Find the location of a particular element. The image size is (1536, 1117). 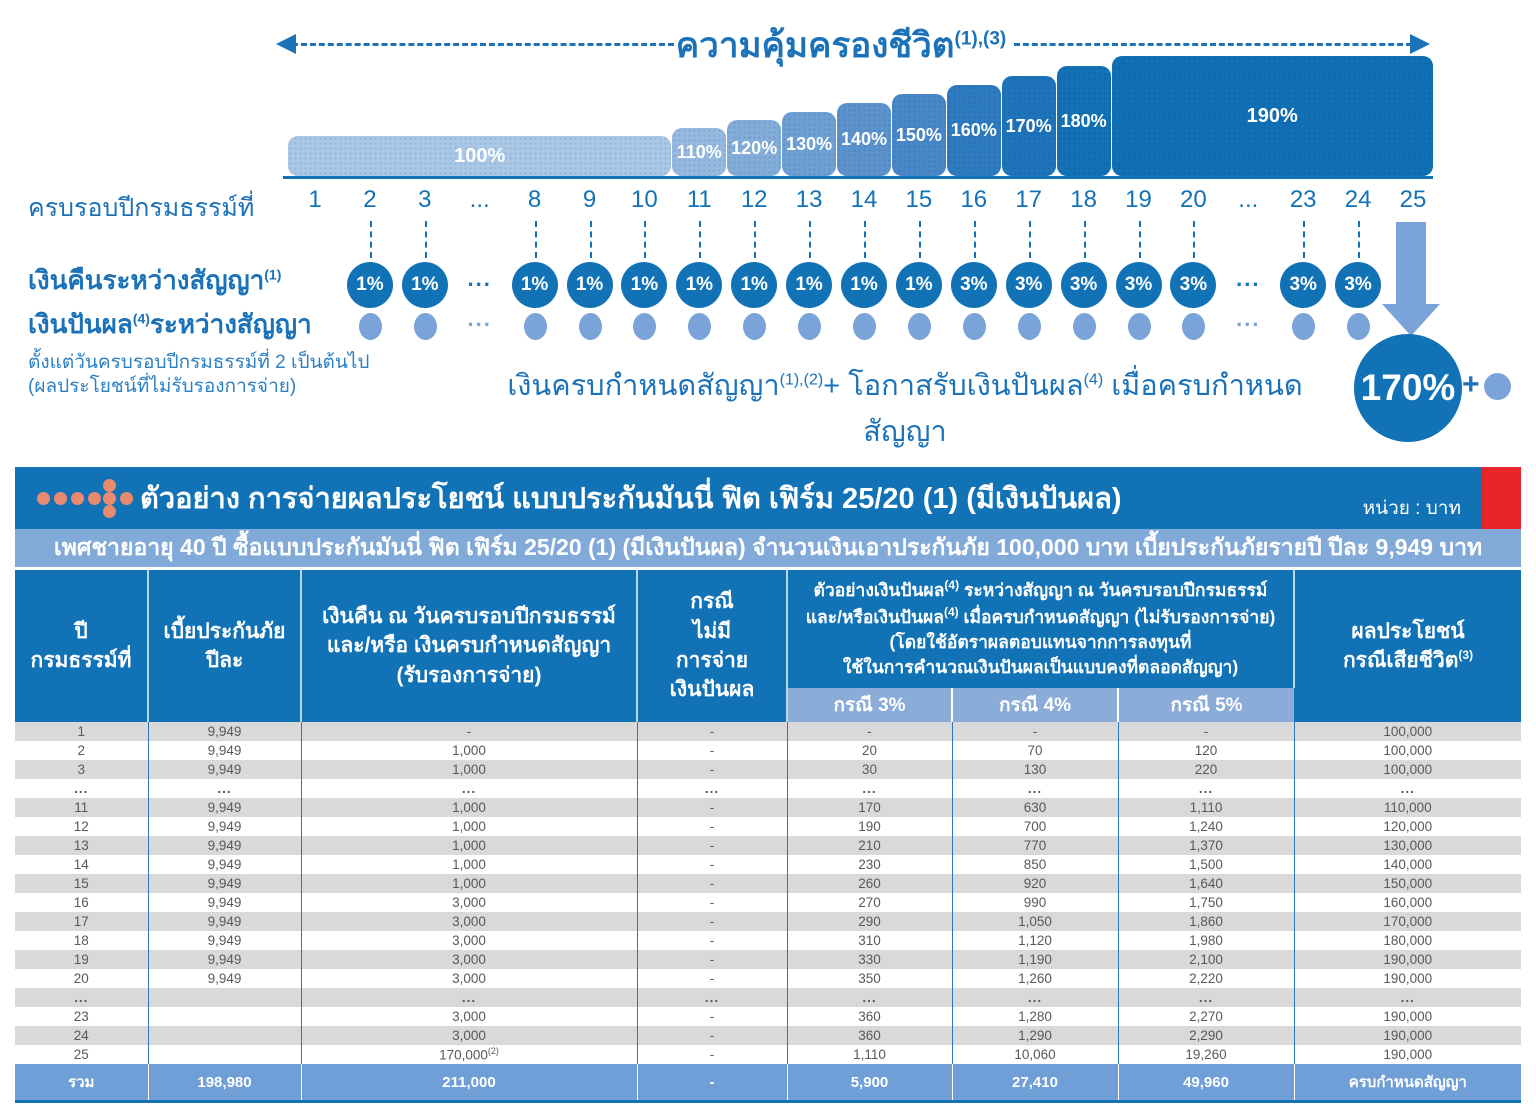

table-cell: 180,000 is located at coordinates (1408, 940).